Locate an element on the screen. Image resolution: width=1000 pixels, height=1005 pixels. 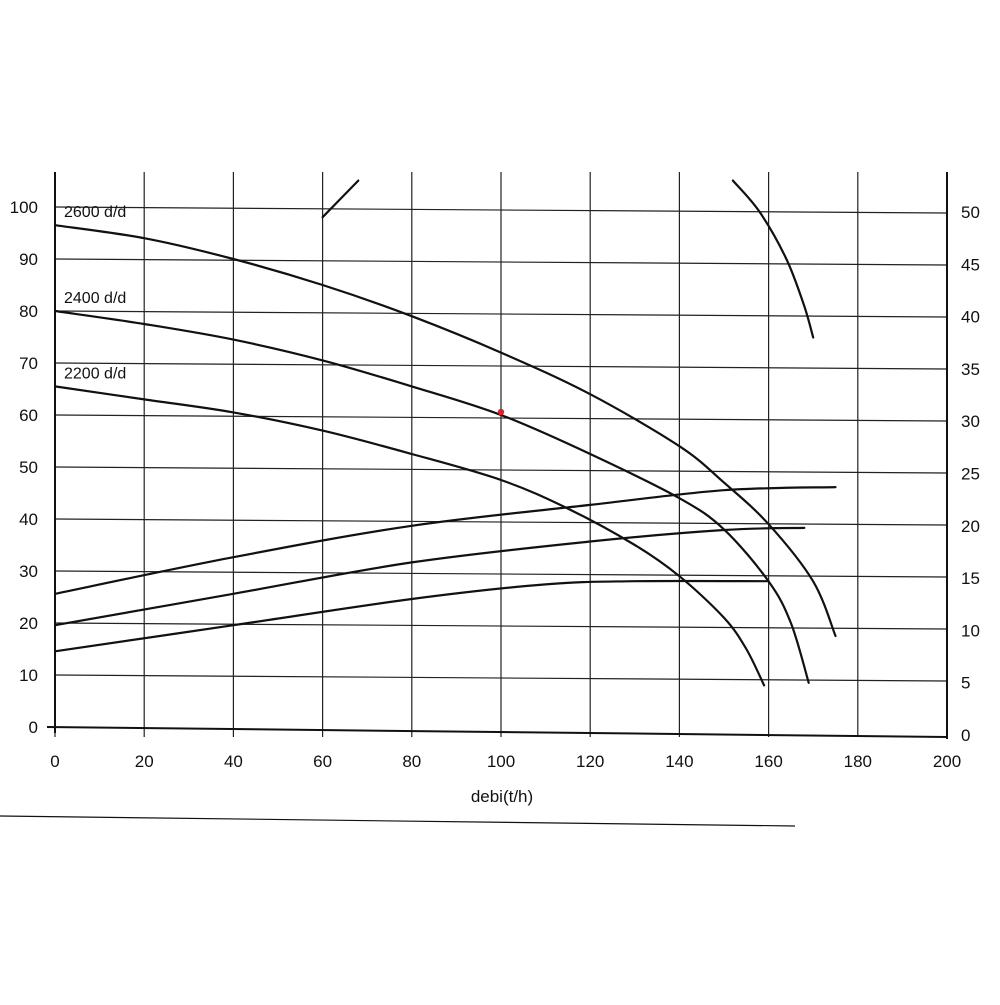
x-tick-label: 0 is located at coordinates (54, 761).